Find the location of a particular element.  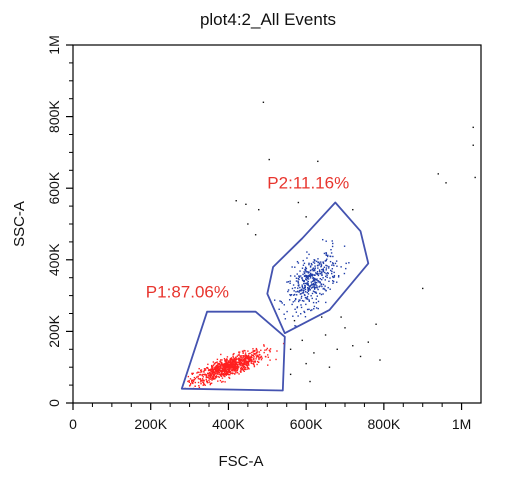

event-point-ungated is located at coordinates (259, 209).